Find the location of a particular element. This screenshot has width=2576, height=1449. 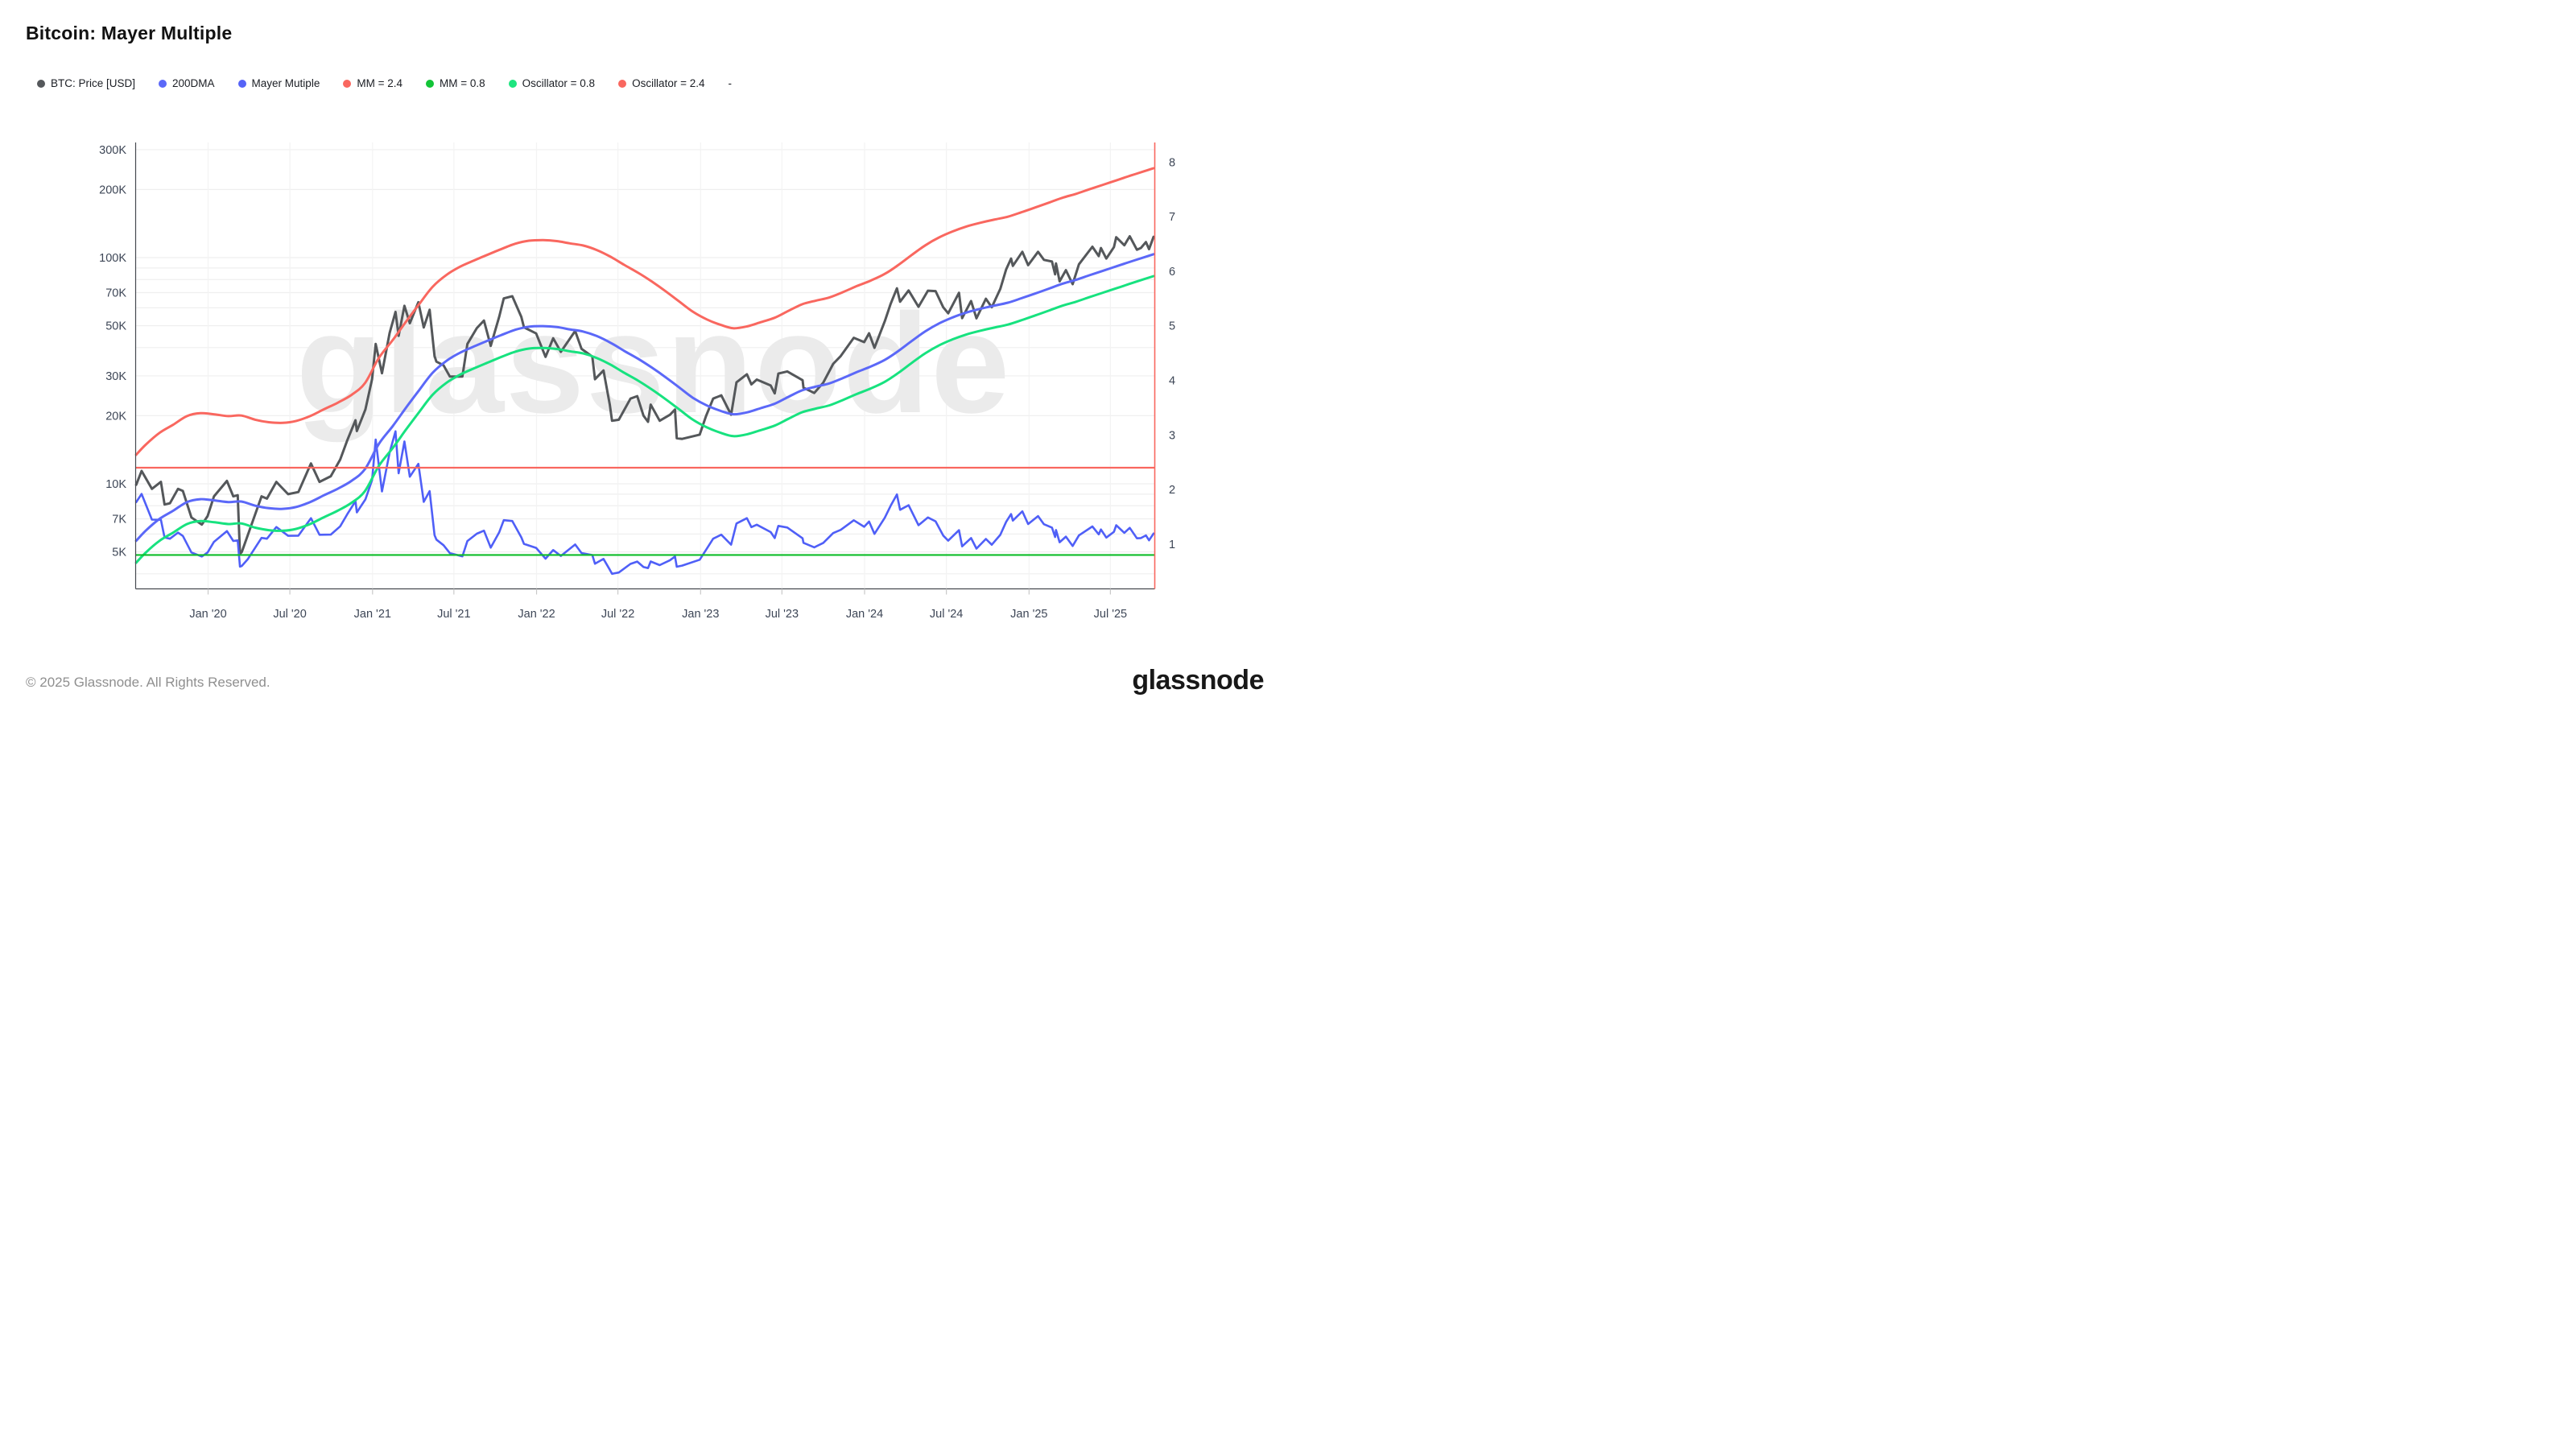

legend-label: Mayer Mutiple is located at coordinates (285, 83).